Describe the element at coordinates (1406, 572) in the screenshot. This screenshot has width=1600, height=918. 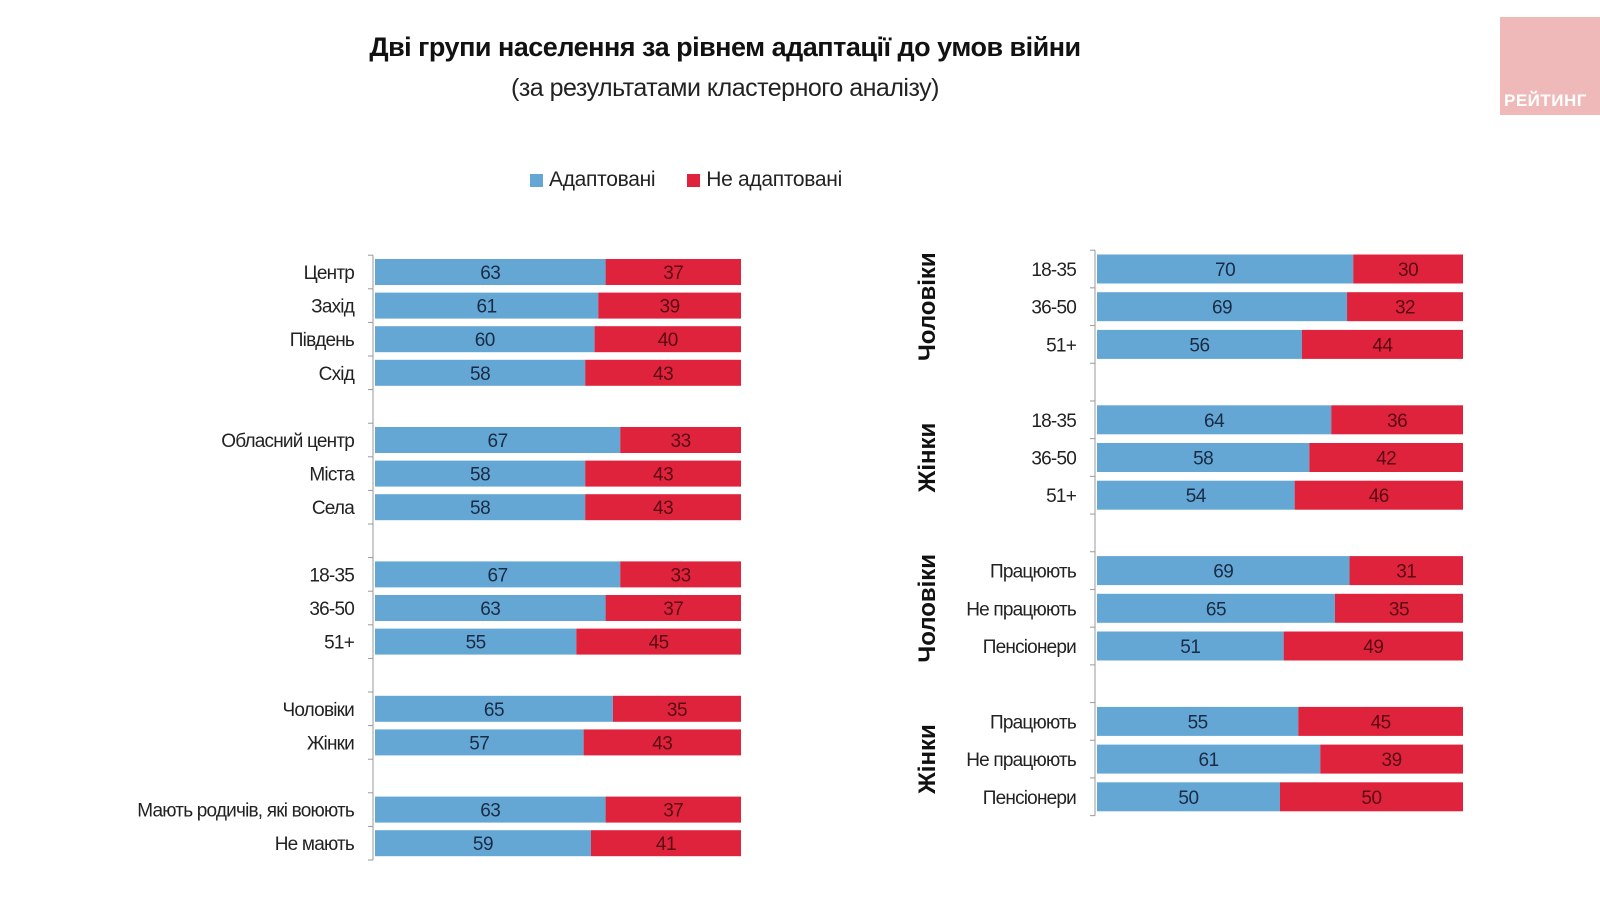
I see `data-label-not-adapted: 31` at that location.